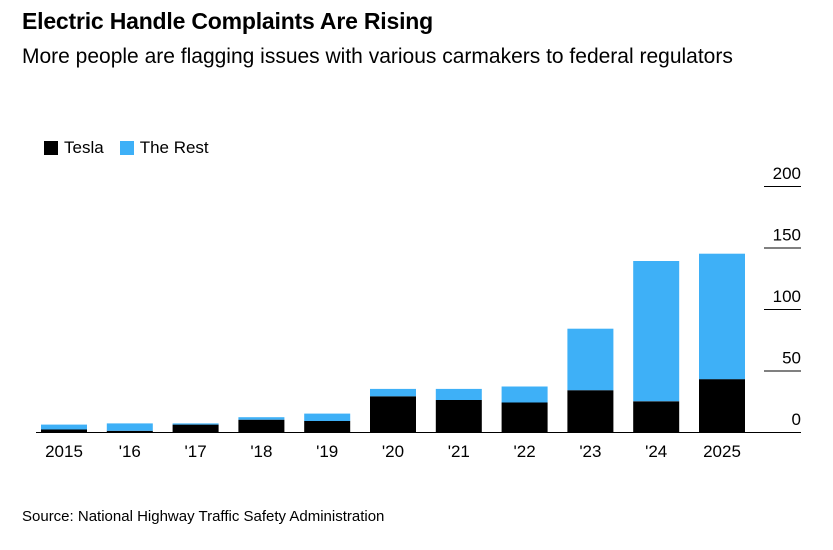  What do you see at coordinates (787, 173) in the screenshot?
I see `y-tick-label-200: 200` at bounding box center [787, 173].